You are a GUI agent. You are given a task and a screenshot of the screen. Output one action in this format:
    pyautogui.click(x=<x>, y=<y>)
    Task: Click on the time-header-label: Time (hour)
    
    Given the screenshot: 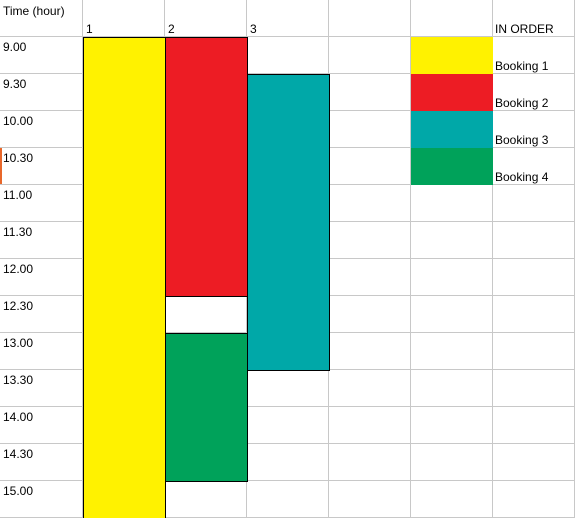 What is the action you would take?
    pyautogui.click(x=34, y=11)
    